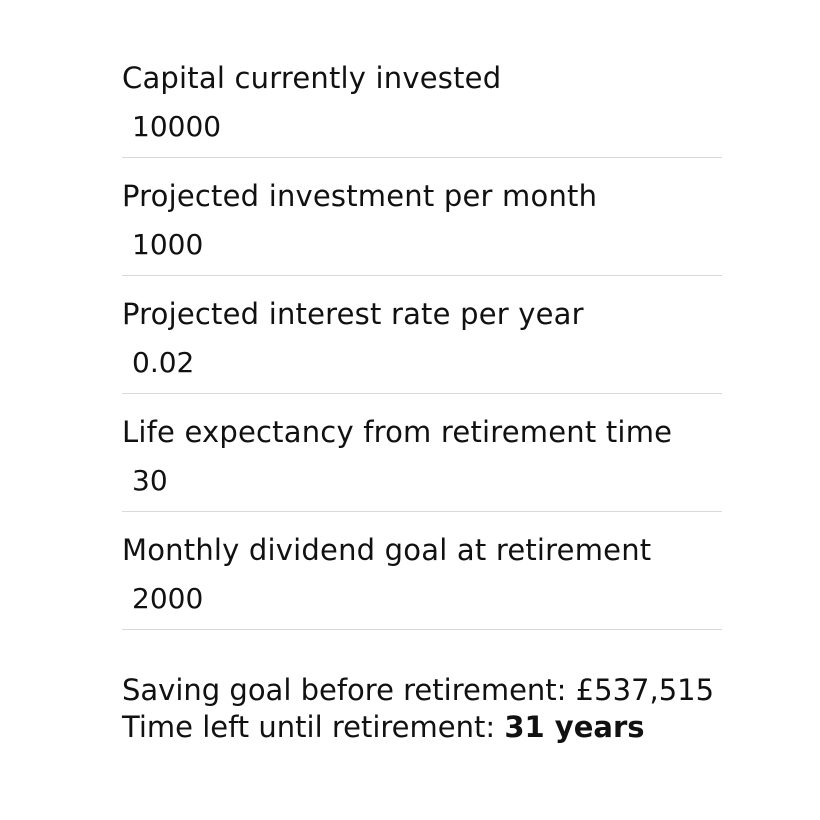  I want to click on dividend-goal-label: Monthly dividend goal at retirement, so click(387, 550).